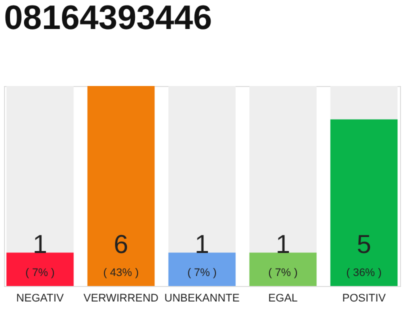  I want to click on data-label: 5, so click(364, 244).